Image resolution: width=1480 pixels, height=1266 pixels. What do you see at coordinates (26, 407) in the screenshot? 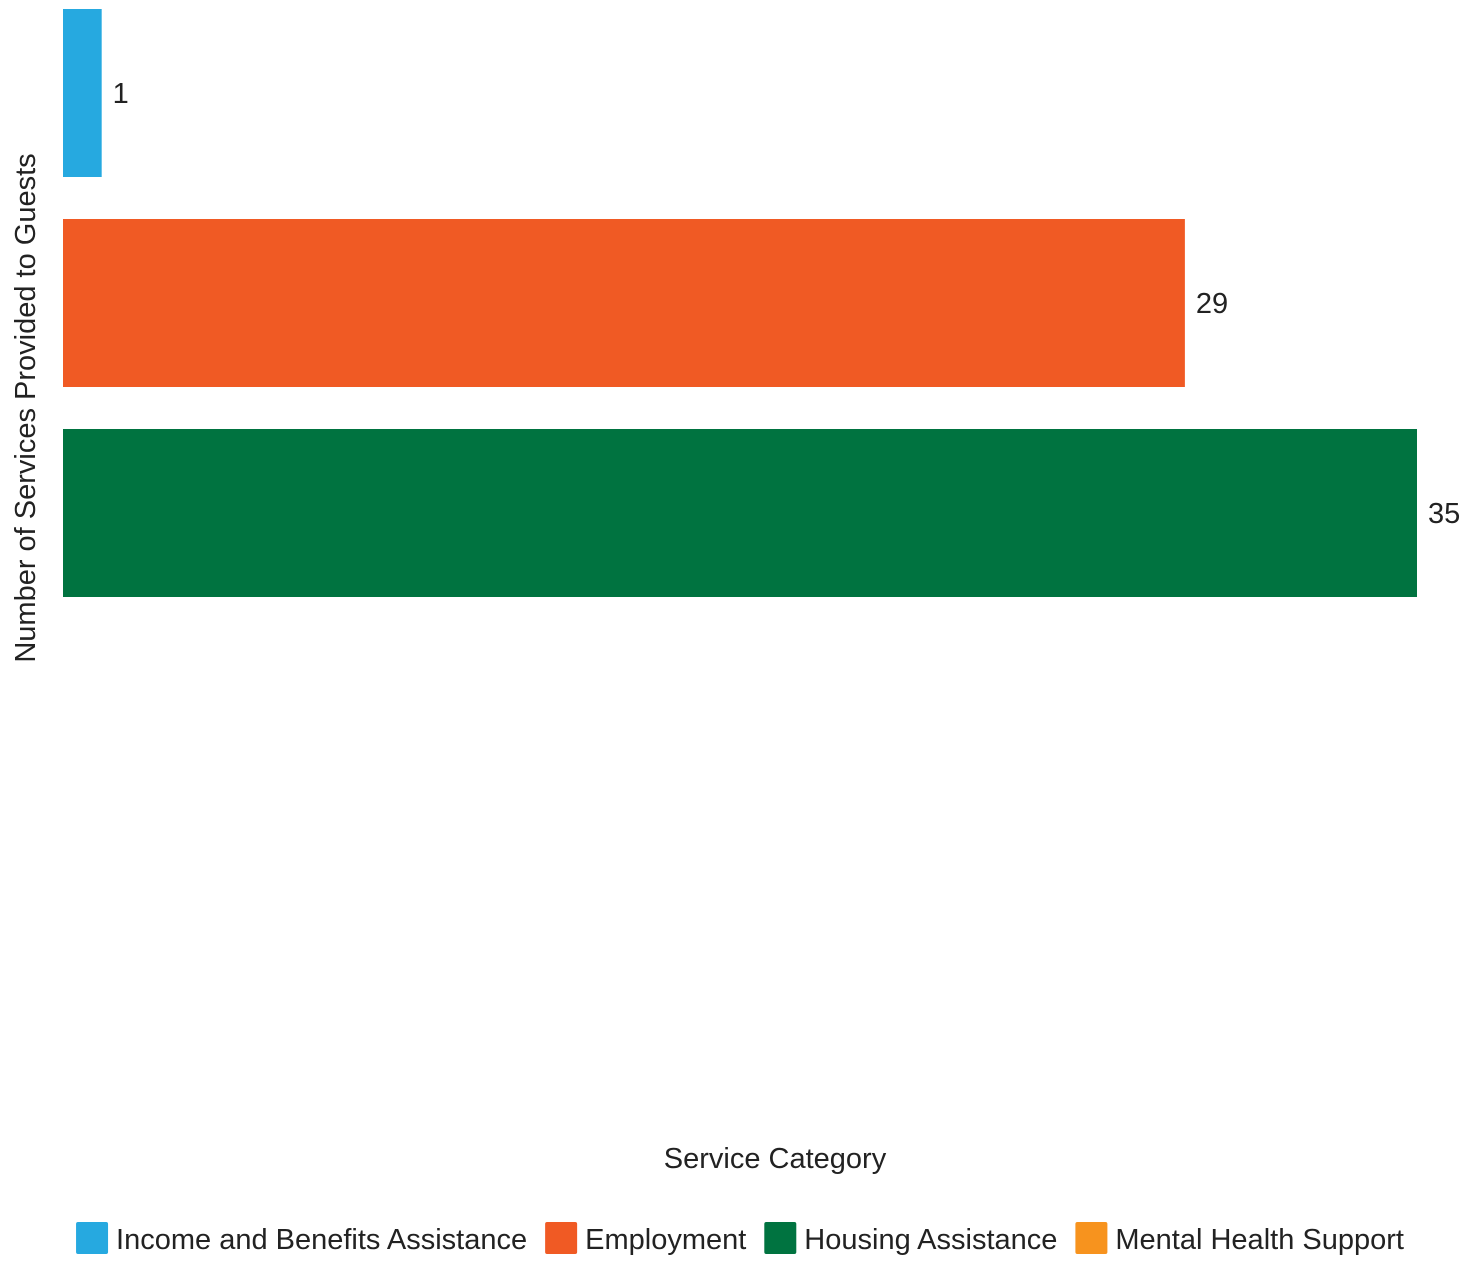
I see `y-axis-label: Number of Services Provided to Guests` at bounding box center [26, 407].